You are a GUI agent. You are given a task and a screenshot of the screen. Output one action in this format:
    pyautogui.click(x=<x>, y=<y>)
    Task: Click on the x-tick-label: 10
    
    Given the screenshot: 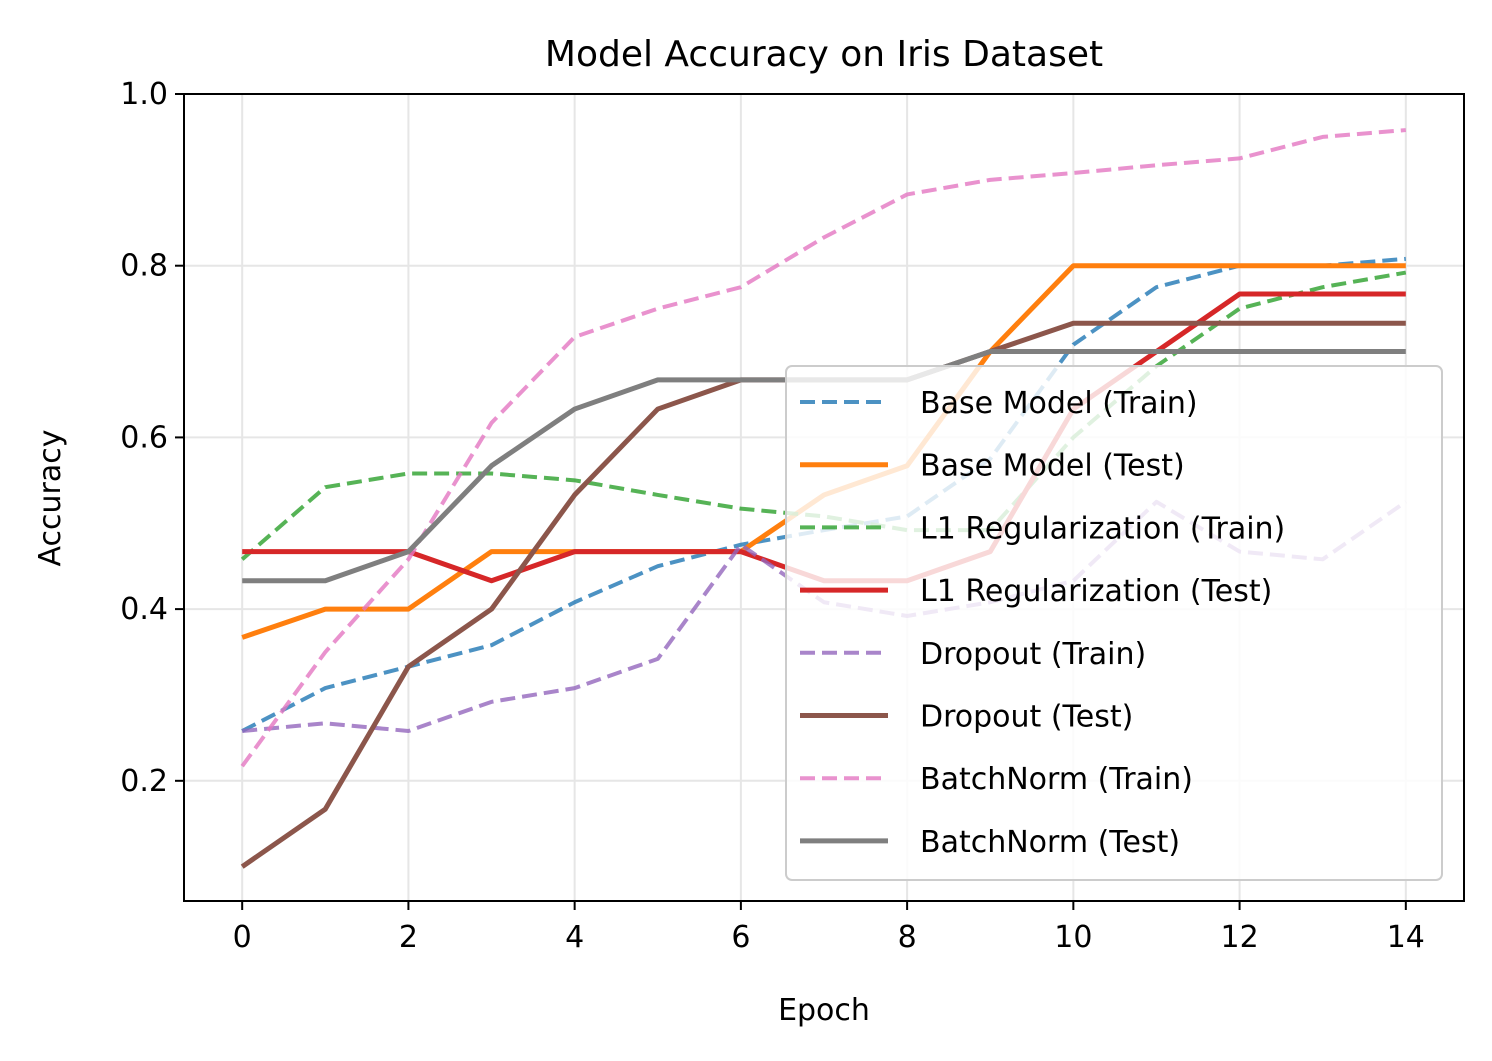 What is the action you would take?
    pyautogui.click(x=1073, y=937)
    